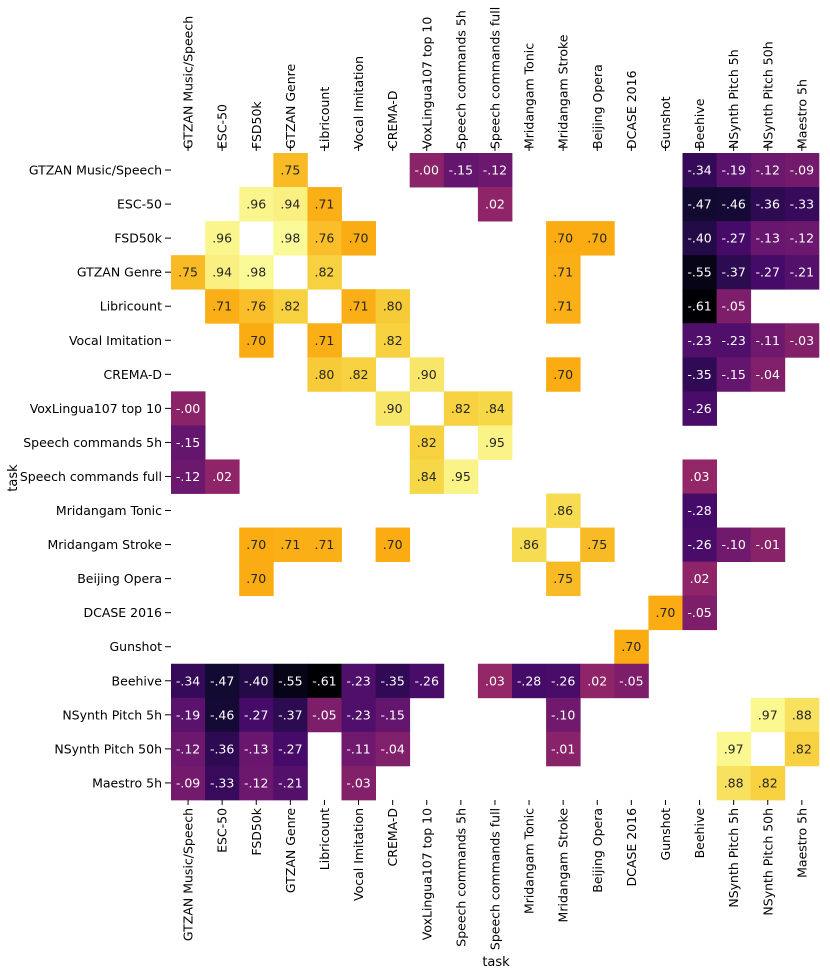 The image size is (830, 976). Describe the element at coordinates (108, 748) in the screenshot. I see `y-tick-label: NSynth Pitch 50h` at that location.